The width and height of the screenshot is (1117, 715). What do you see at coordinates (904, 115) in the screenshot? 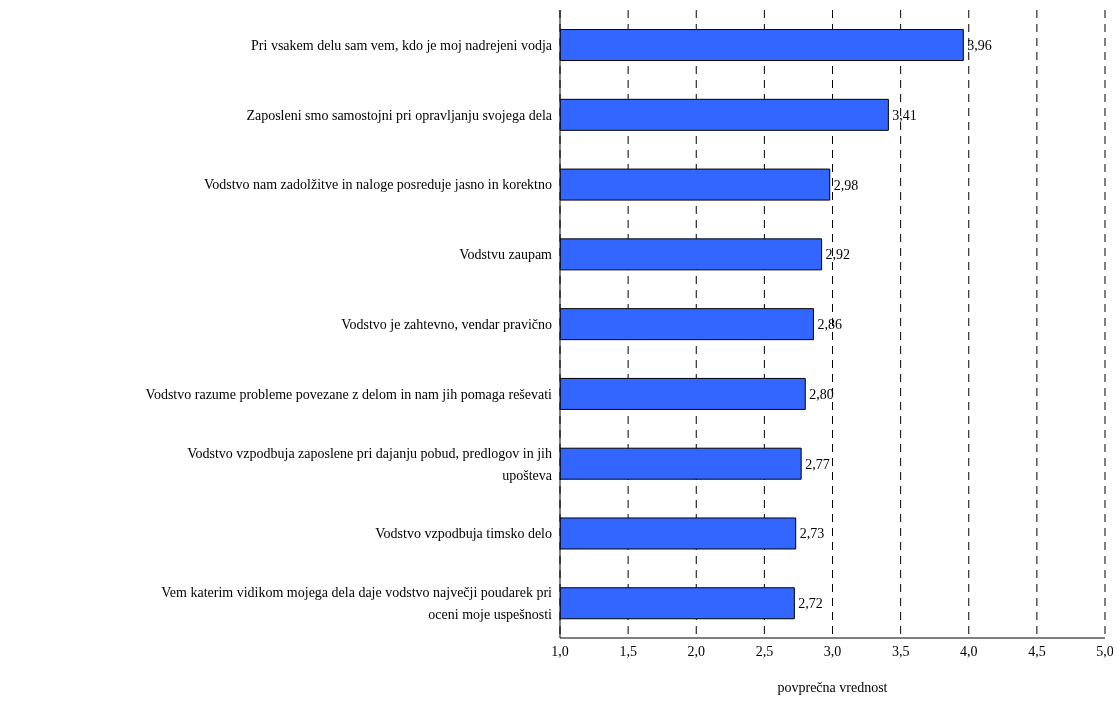
I see `data-label: 3,41` at bounding box center [904, 115].